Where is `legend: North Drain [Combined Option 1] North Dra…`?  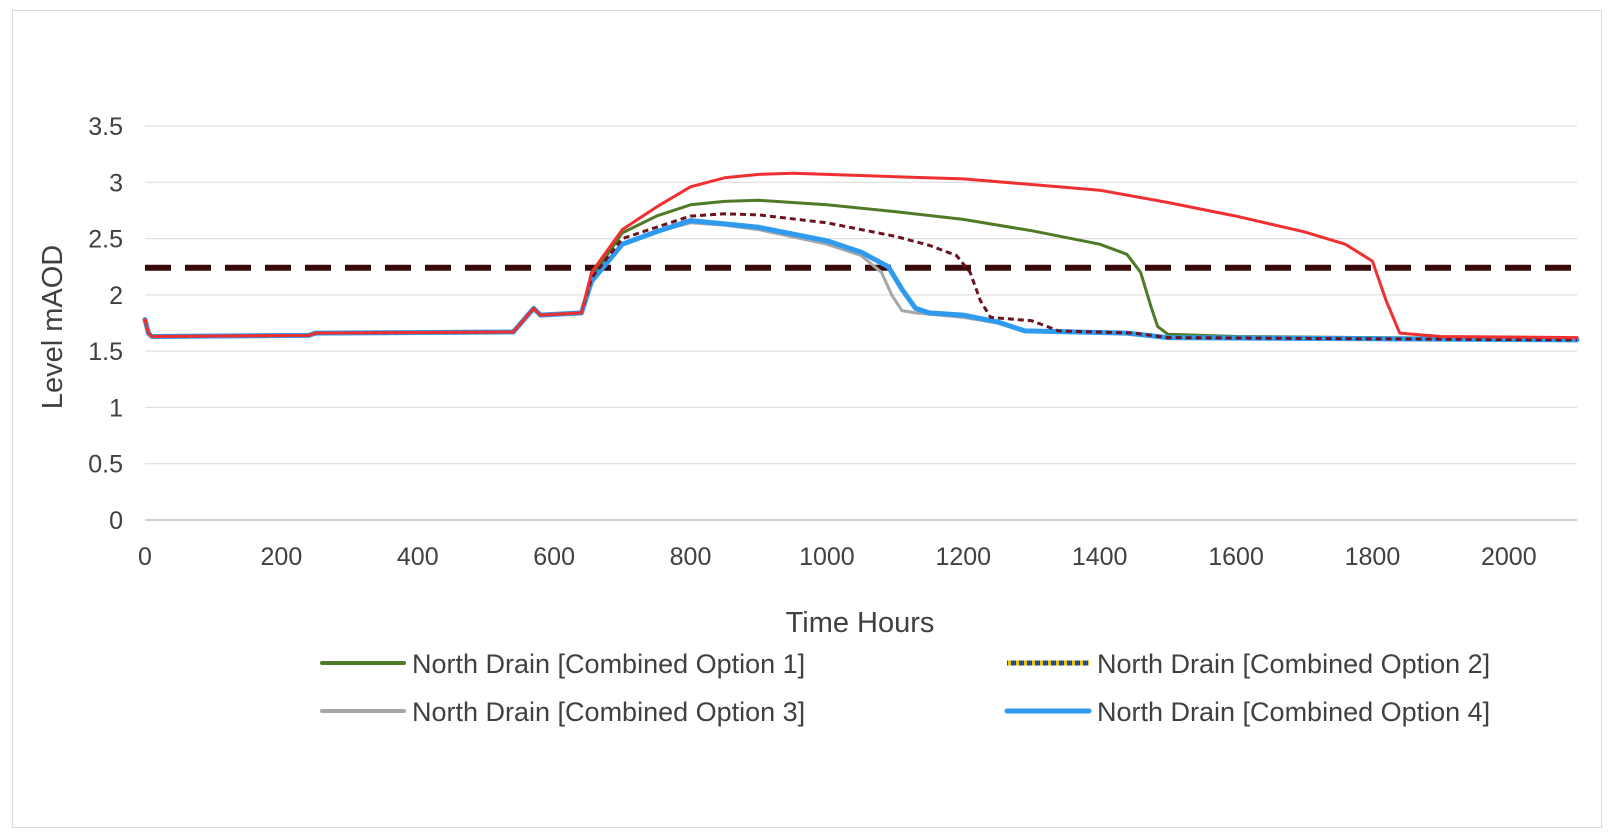
legend: North Drain [Combined Option 1] North Dra… is located at coordinates (905, 688).